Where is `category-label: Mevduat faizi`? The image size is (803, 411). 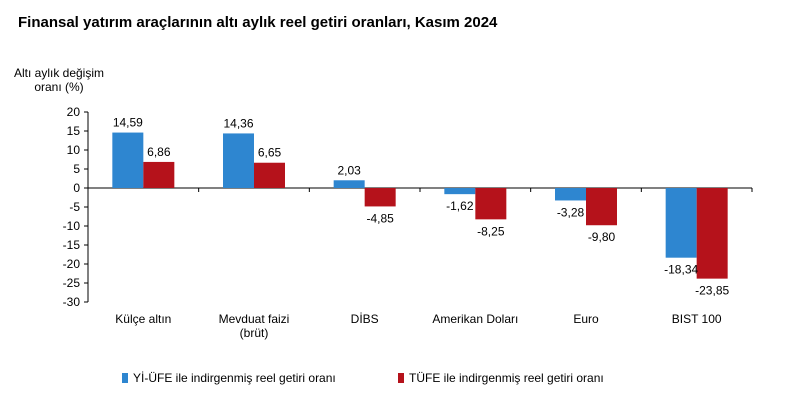 category-label: Mevduat faizi is located at coordinates (254, 319).